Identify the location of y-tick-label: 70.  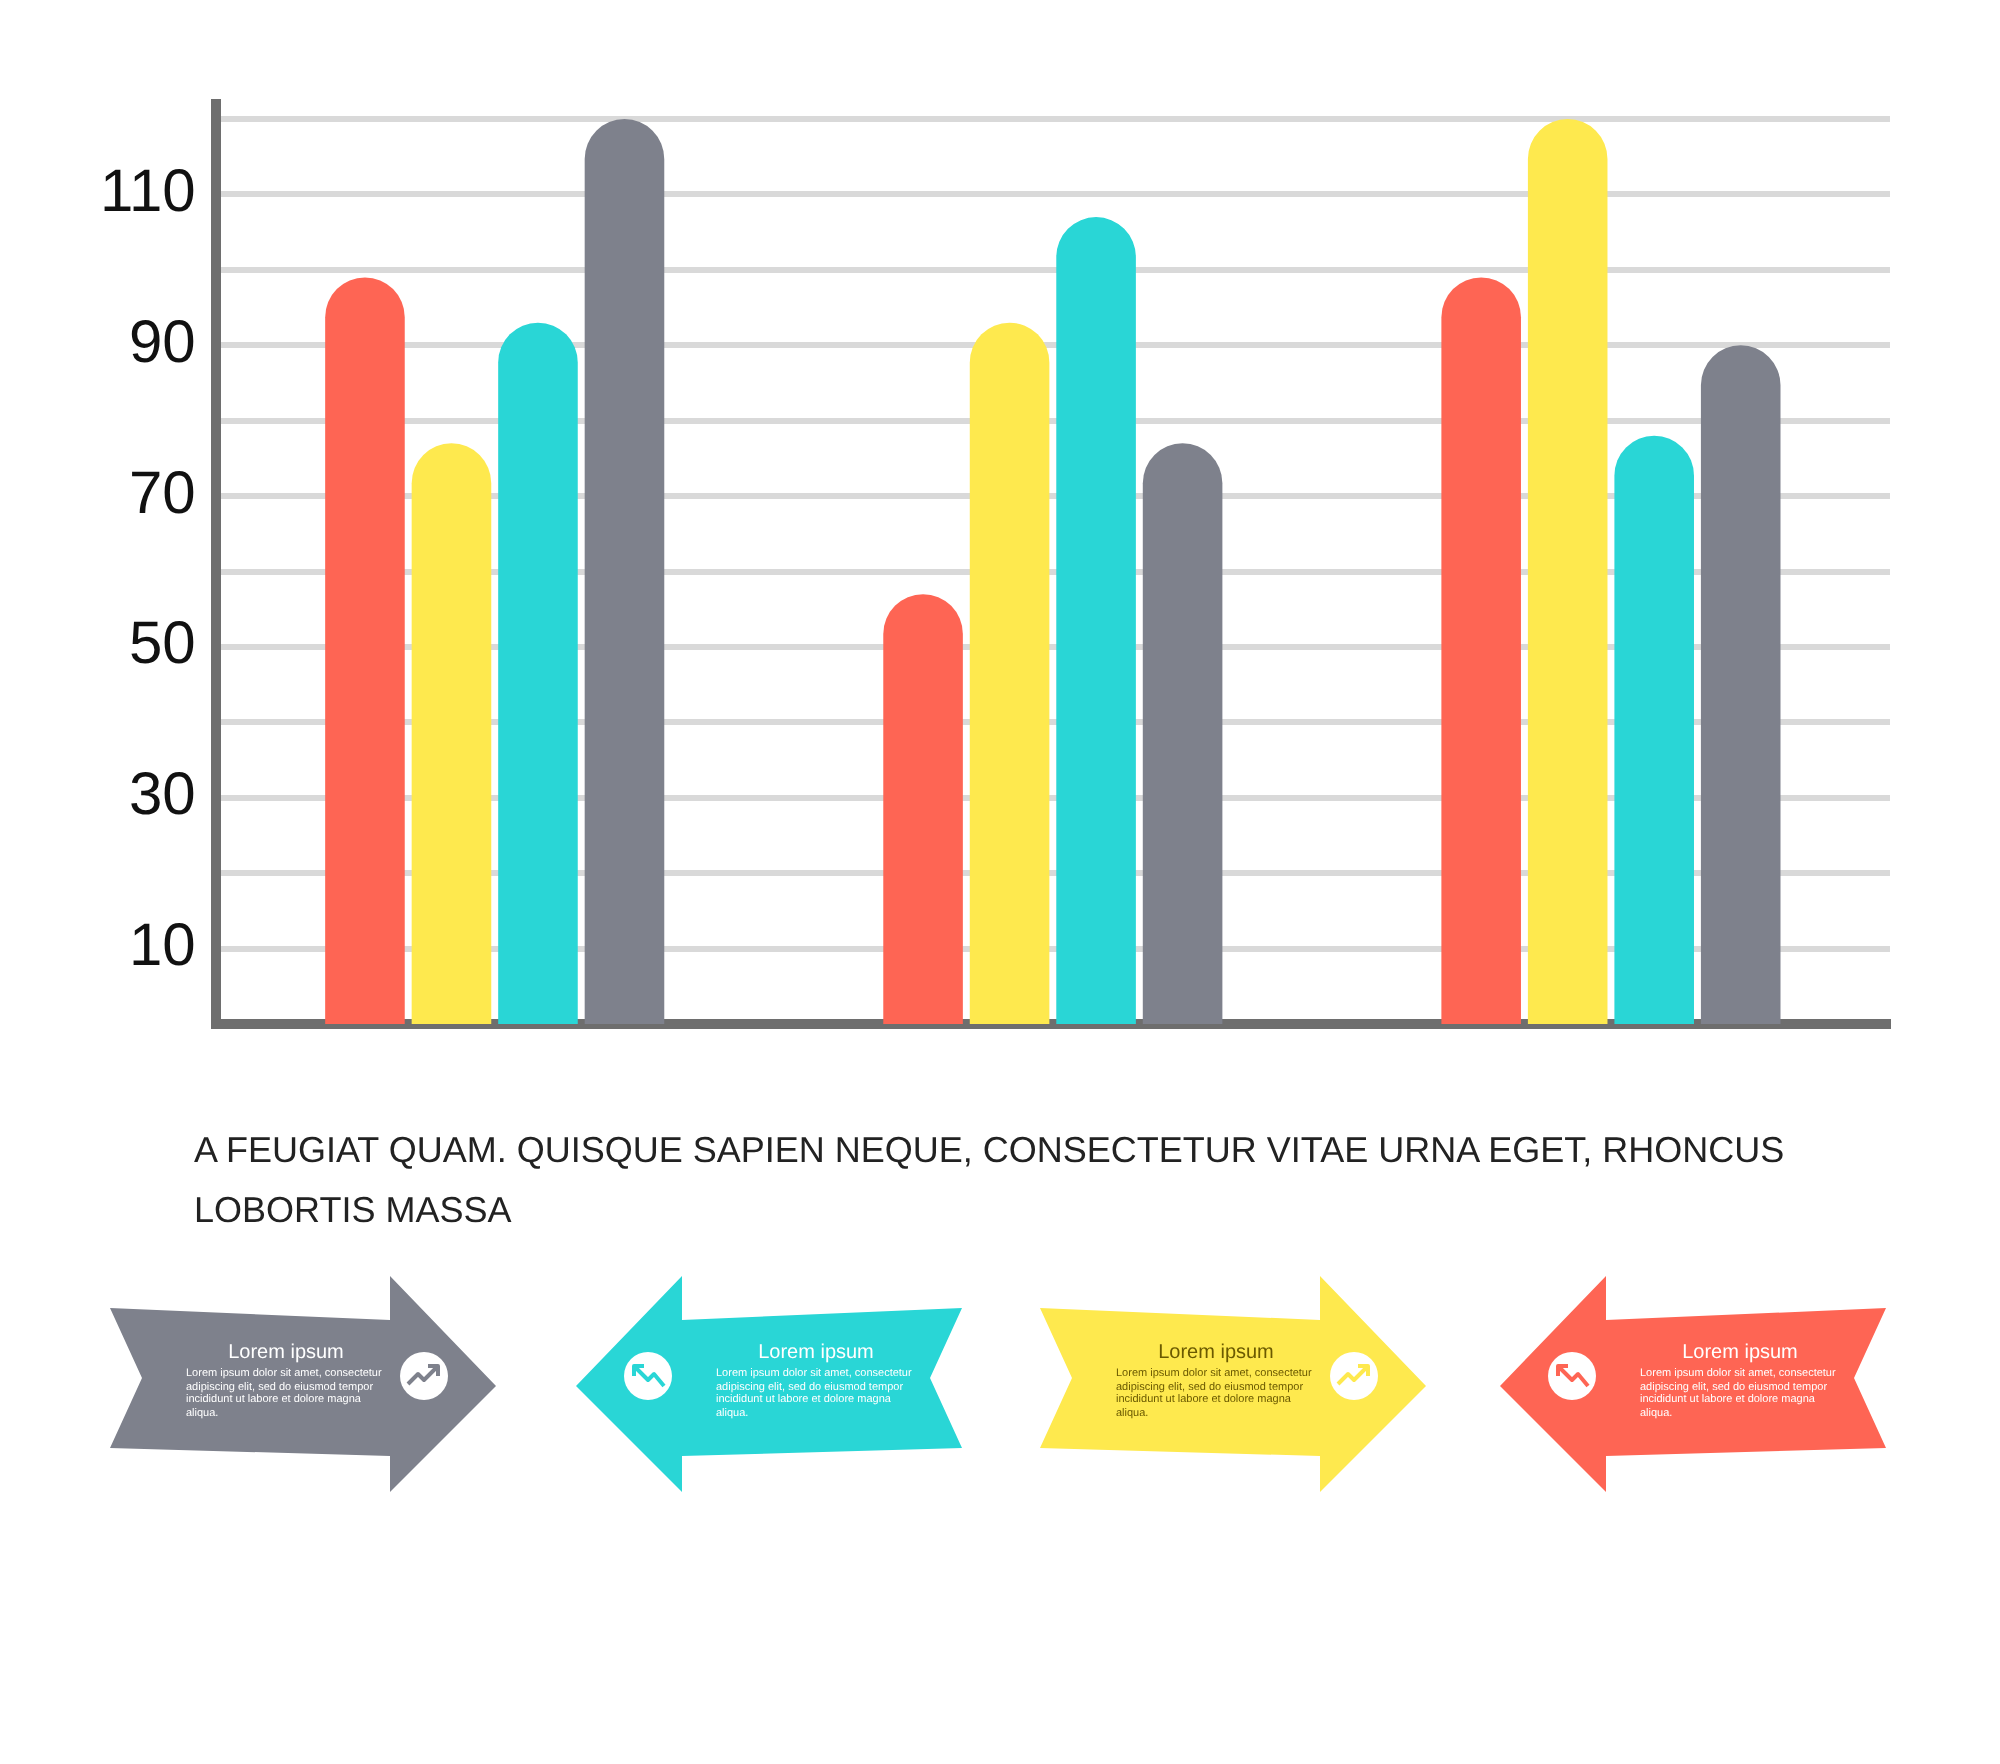
(162, 493).